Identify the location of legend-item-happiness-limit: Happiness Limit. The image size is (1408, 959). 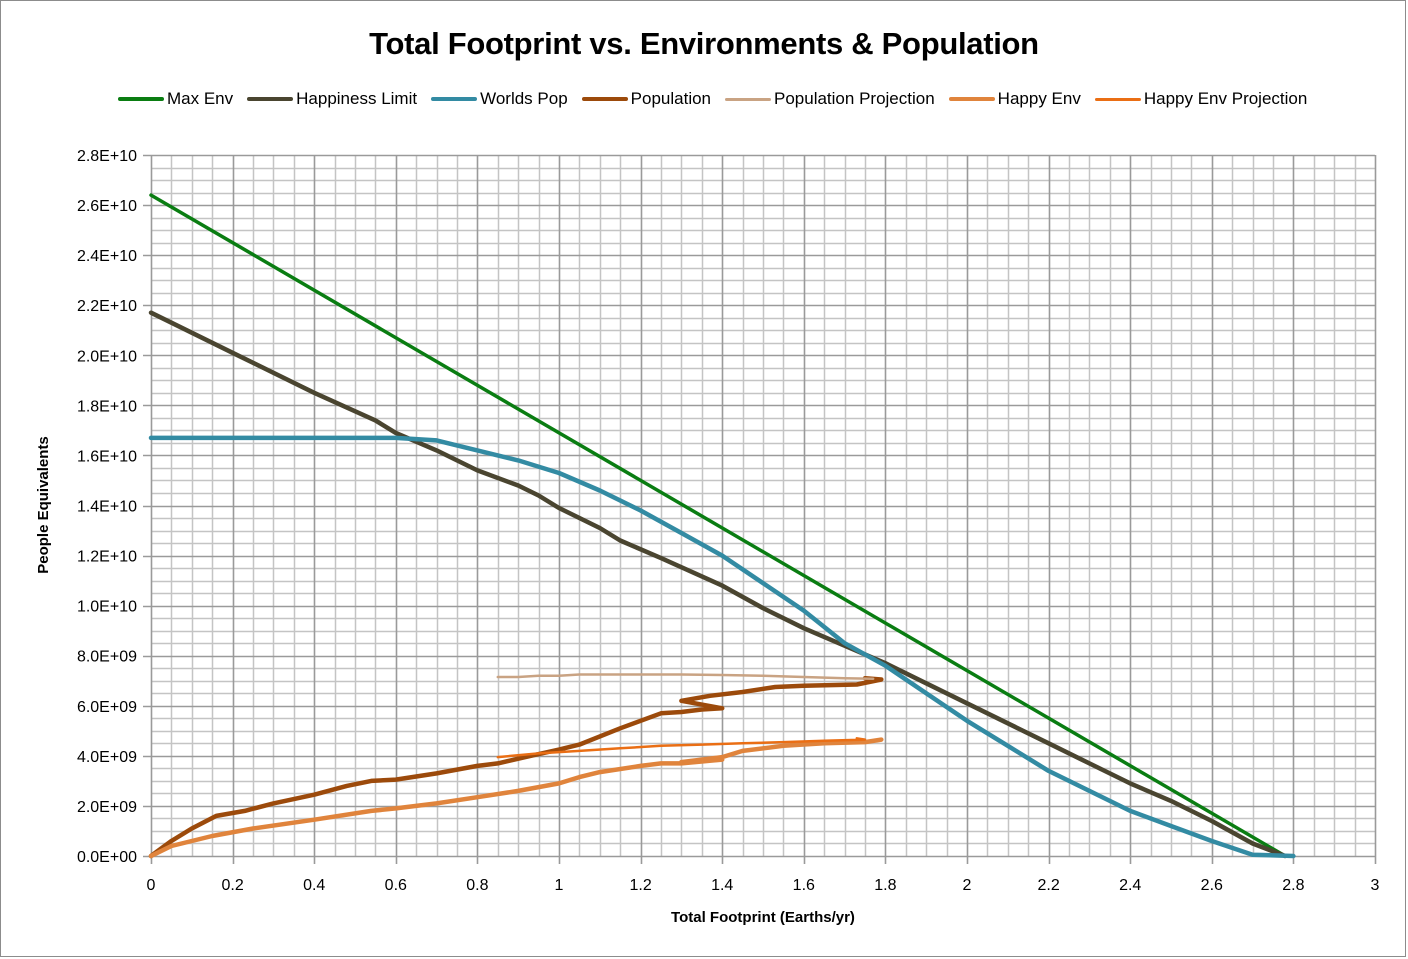
(332, 99).